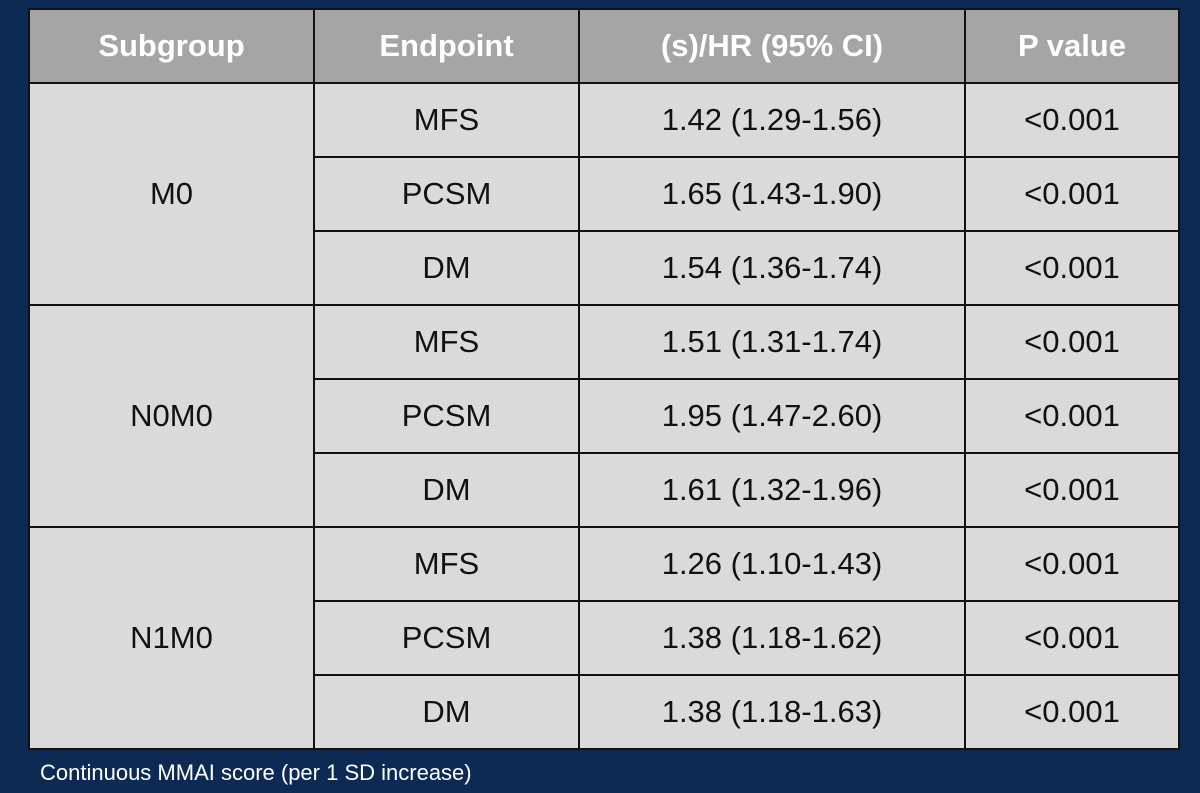 Image resolution: width=1200 pixels, height=793 pixels. What do you see at coordinates (772, 120) in the screenshot?
I see `hr-cell: 1.42 (1.29-1.56)` at bounding box center [772, 120].